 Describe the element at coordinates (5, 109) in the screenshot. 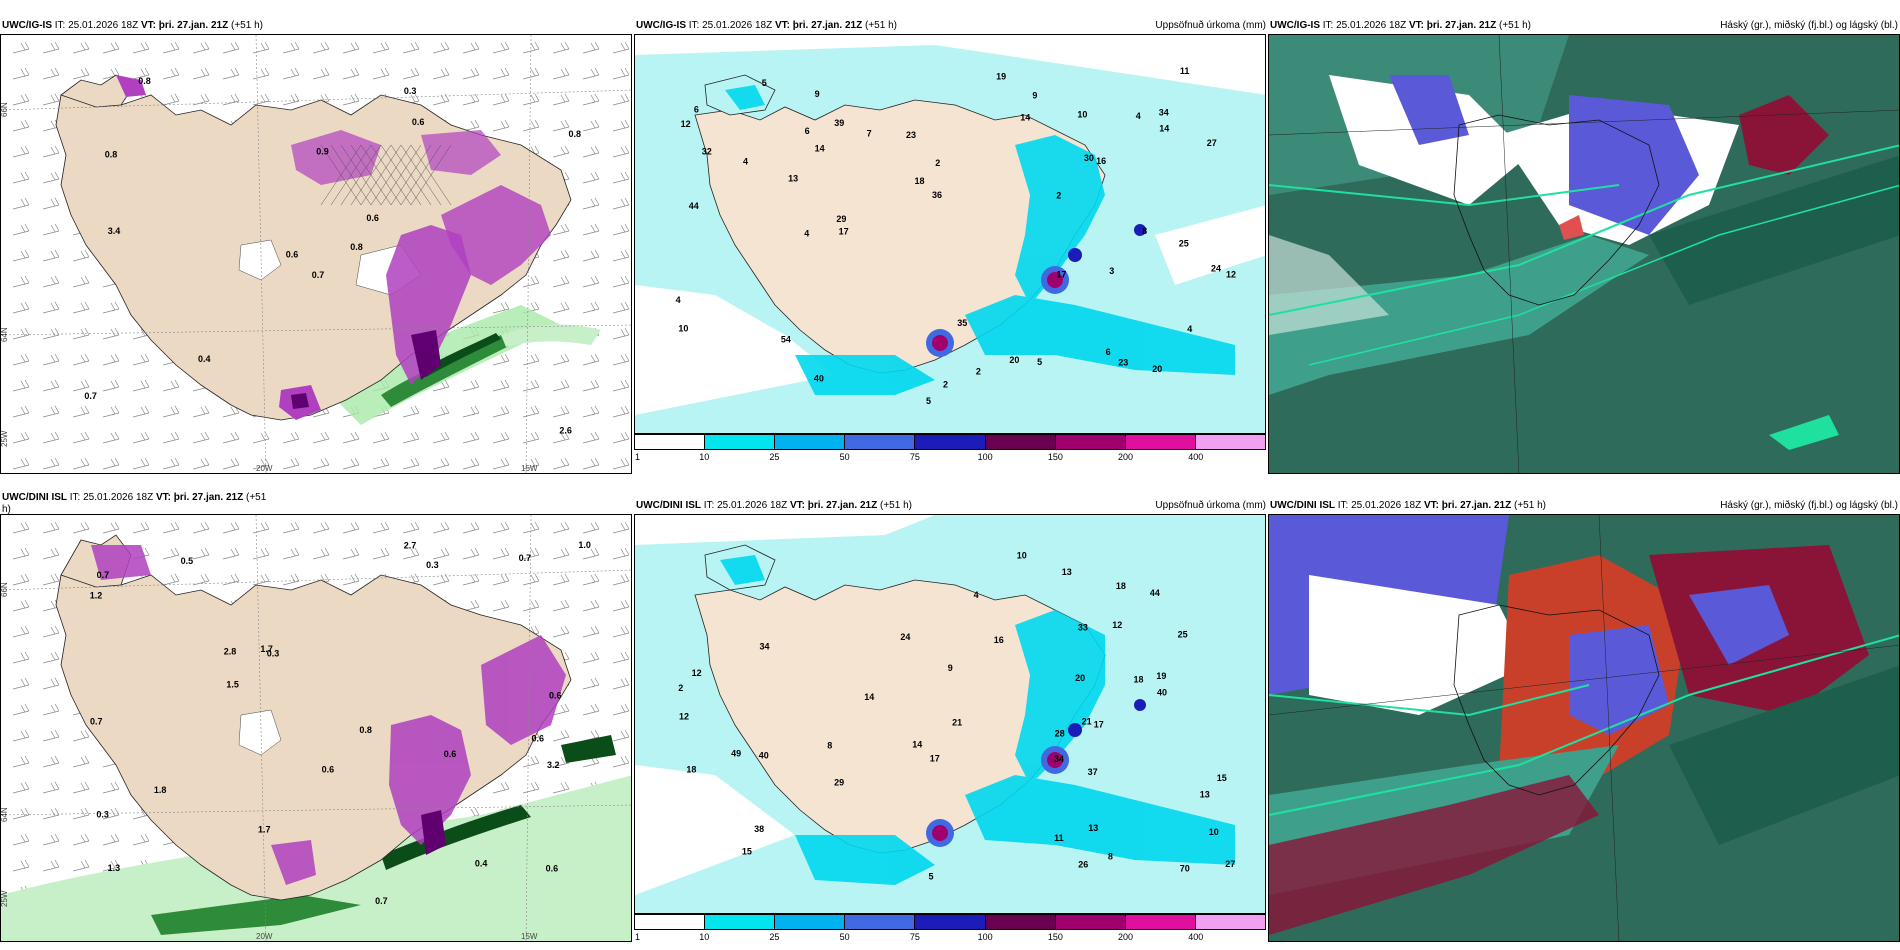

I see `lat-label-66n: 66N` at that location.